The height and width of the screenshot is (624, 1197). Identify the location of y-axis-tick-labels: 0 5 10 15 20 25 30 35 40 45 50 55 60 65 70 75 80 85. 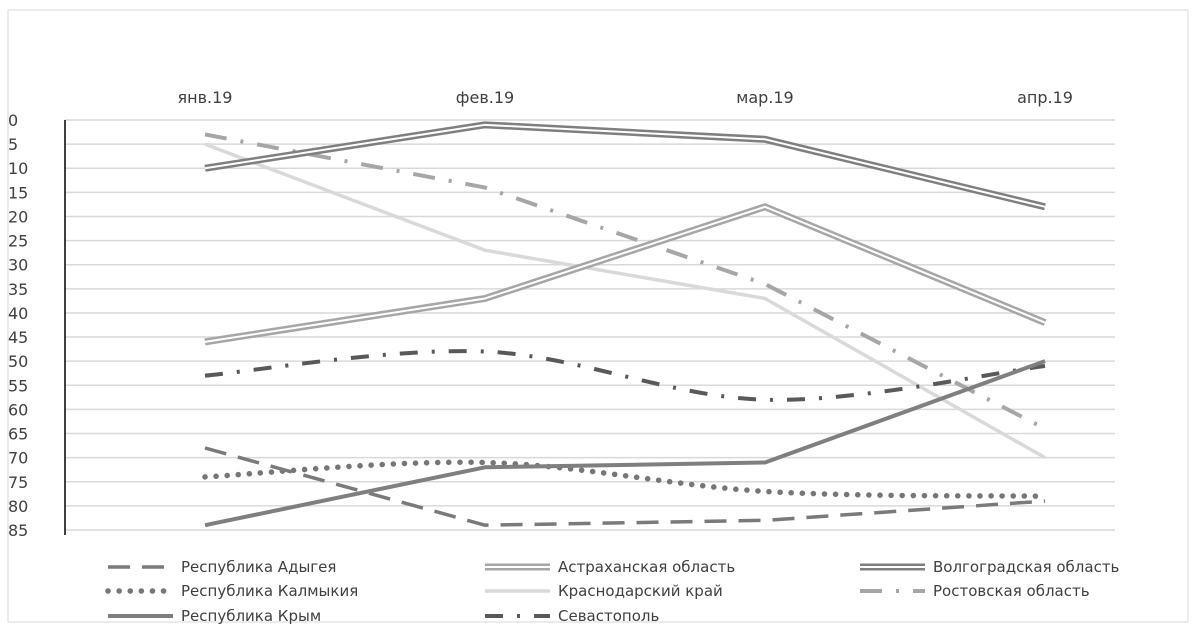
(18, 325).